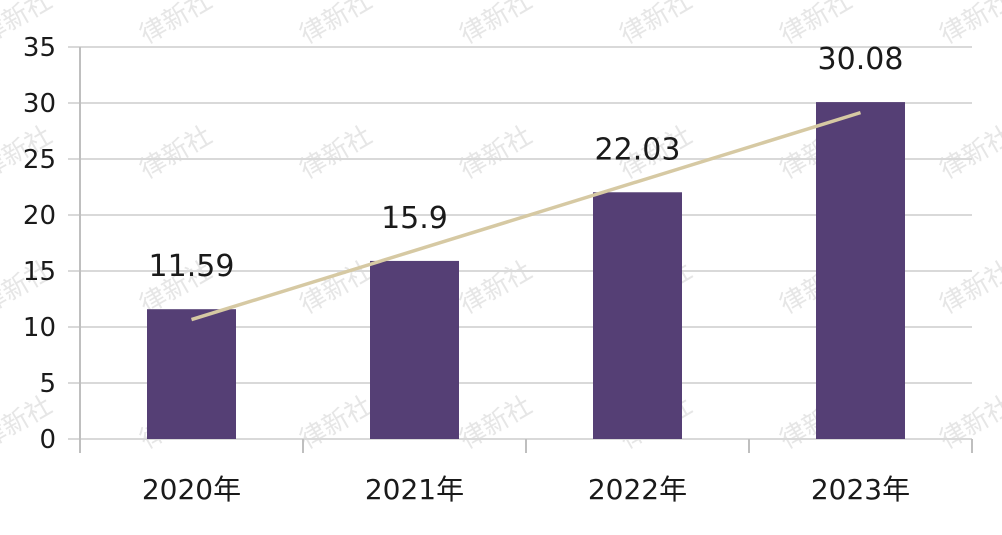  Describe the element at coordinates (192, 266) in the screenshot. I see `data-label: 11.59` at that location.